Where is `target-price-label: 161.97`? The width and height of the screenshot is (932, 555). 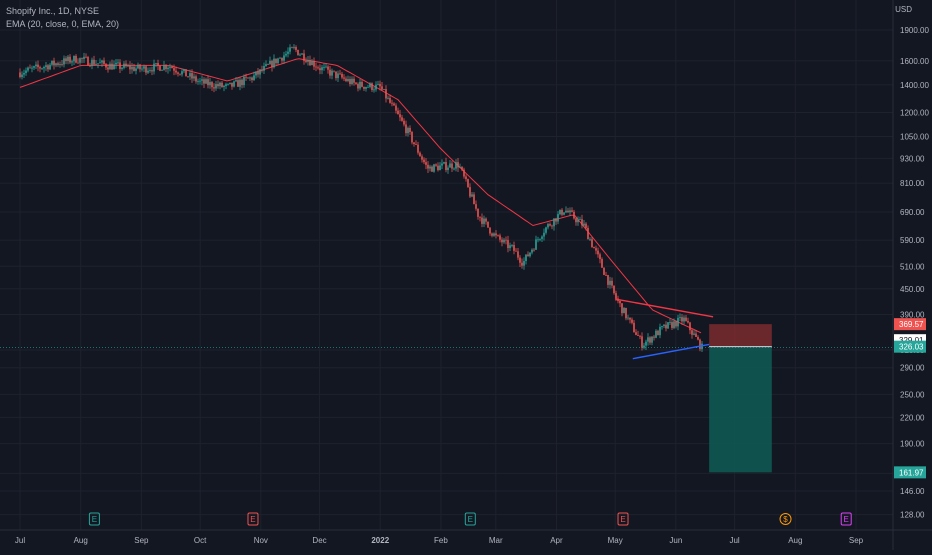 target-price-label: 161.97 is located at coordinates (911, 472).